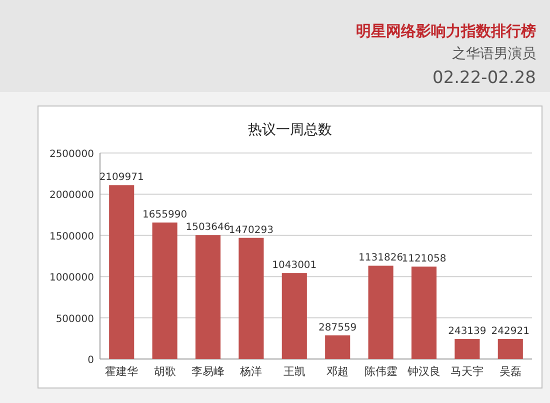 This screenshot has width=550, height=403. What do you see at coordinates (381, 258) in the screenshot?
I see `data-label: 1131826` at bounding box center [381, 258].